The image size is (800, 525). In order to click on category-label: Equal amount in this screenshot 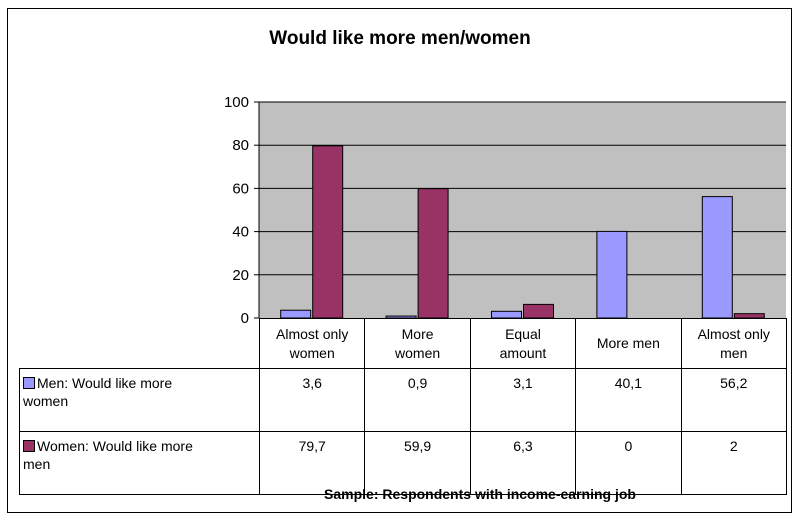, I will do `click(522, 344)`.